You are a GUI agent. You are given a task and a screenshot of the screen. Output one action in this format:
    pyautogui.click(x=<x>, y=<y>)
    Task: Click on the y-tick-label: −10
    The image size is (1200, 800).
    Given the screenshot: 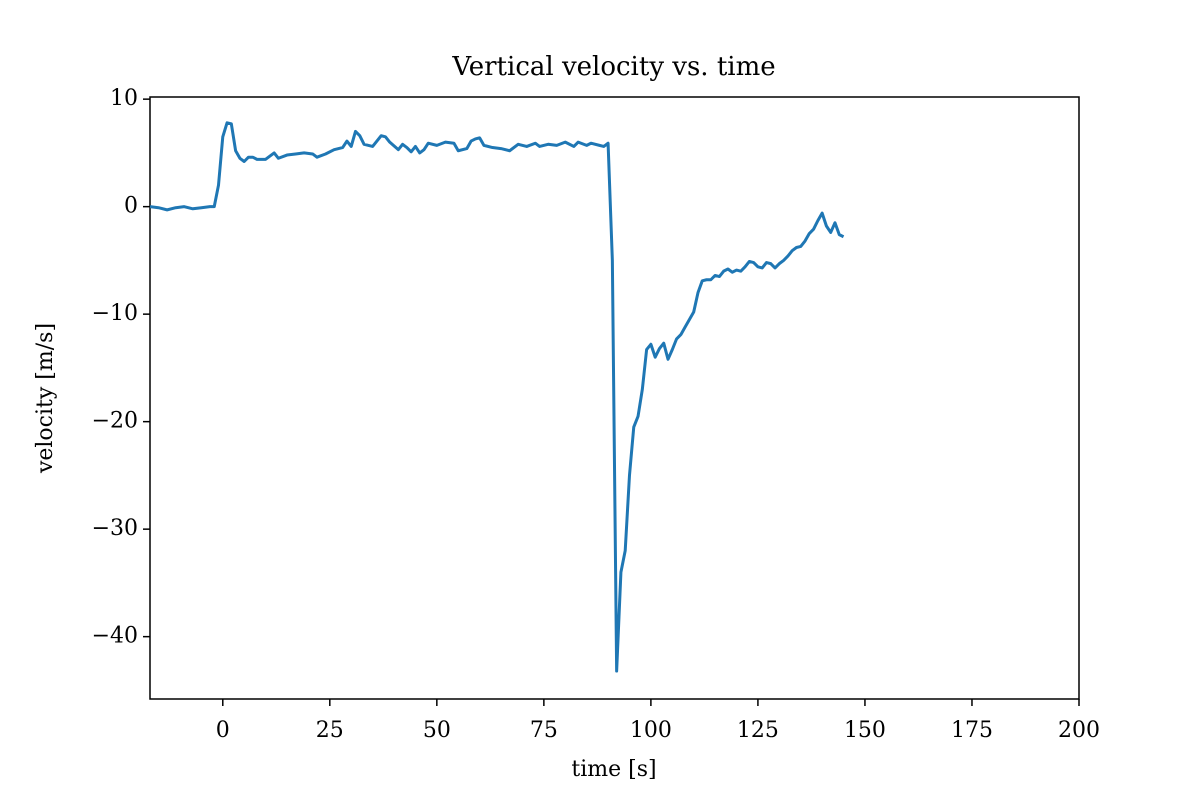 What is the action you would take?
    pyautogui.click(x=115, y=313)
    